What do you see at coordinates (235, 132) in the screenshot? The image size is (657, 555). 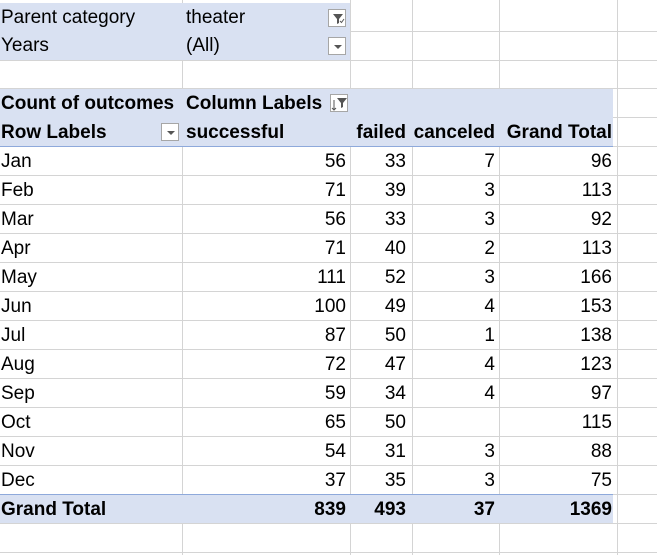 I see `column-header-successful: successful` at bounding box center [235, 132].